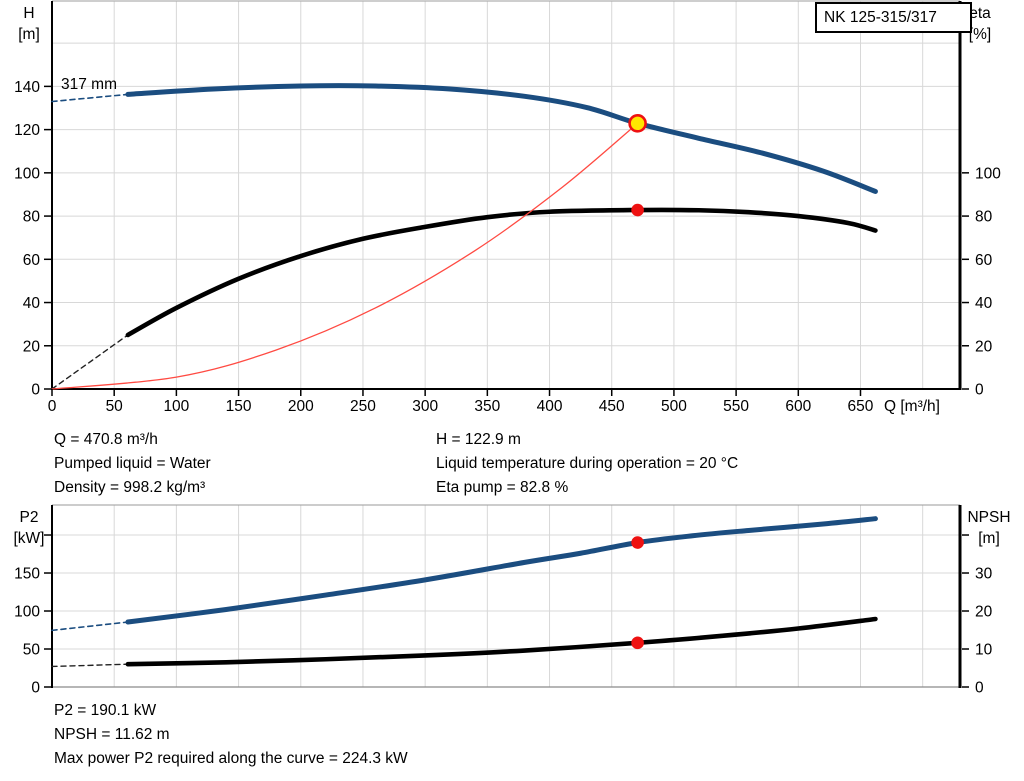 Image resolution: width=1024 pixels, height=781 pixels. Describe the element at coordinates (501, 138) in the screenshot. I see `head-curve` at that location.